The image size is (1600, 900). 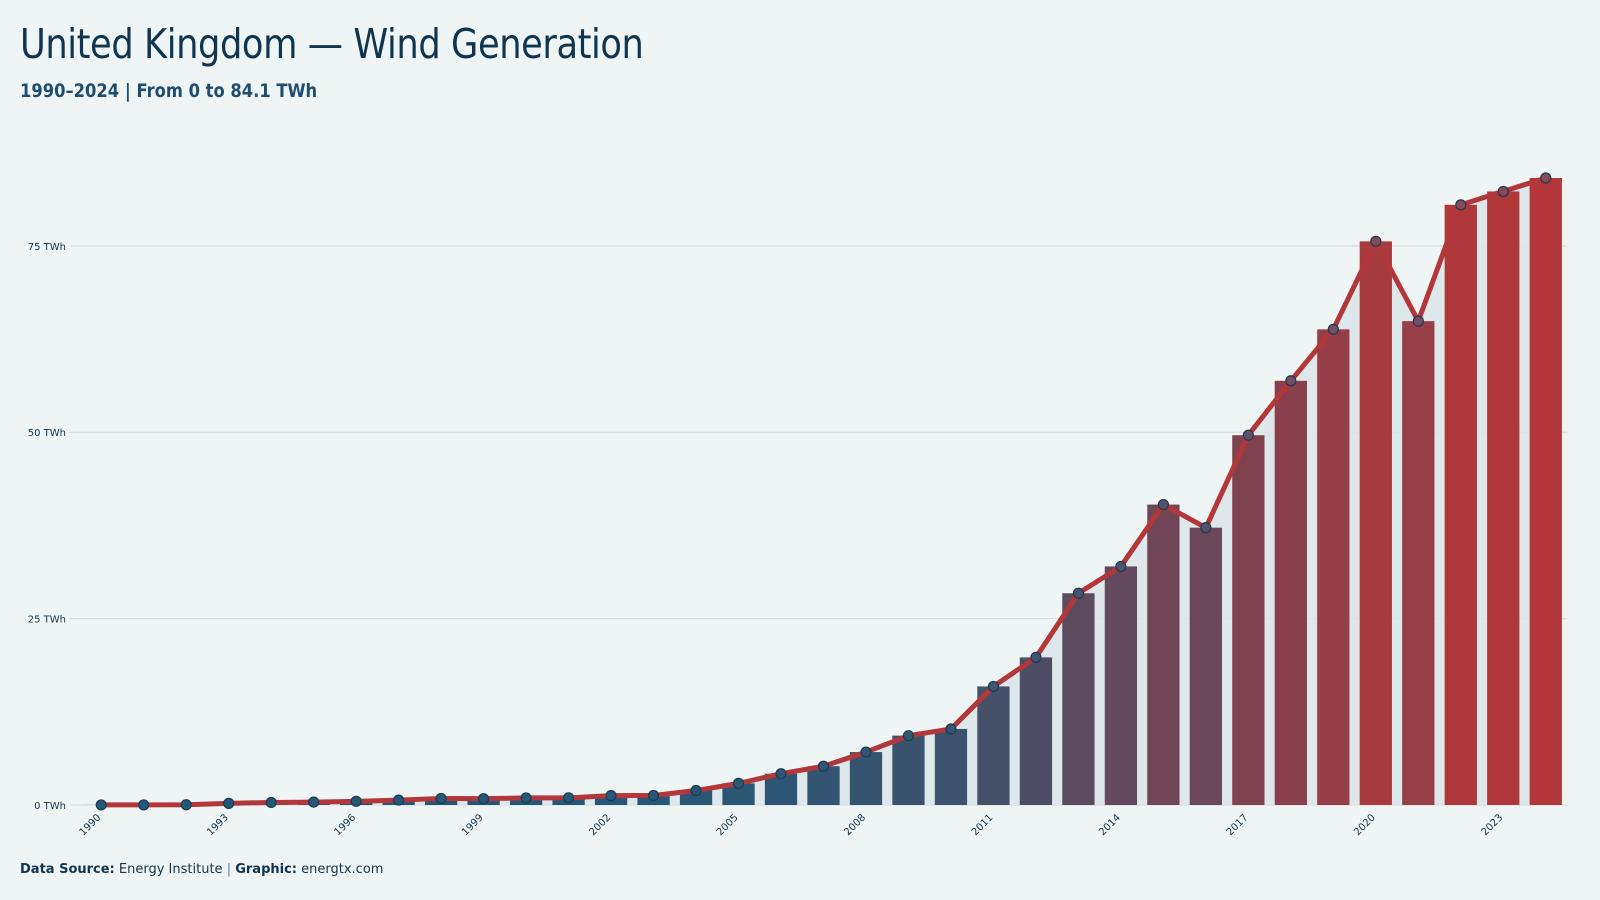 What do you see at coordinates (600, 825) in the screenshot?
I see `x-tick-label: 2002` at bounding box center [600, 825].